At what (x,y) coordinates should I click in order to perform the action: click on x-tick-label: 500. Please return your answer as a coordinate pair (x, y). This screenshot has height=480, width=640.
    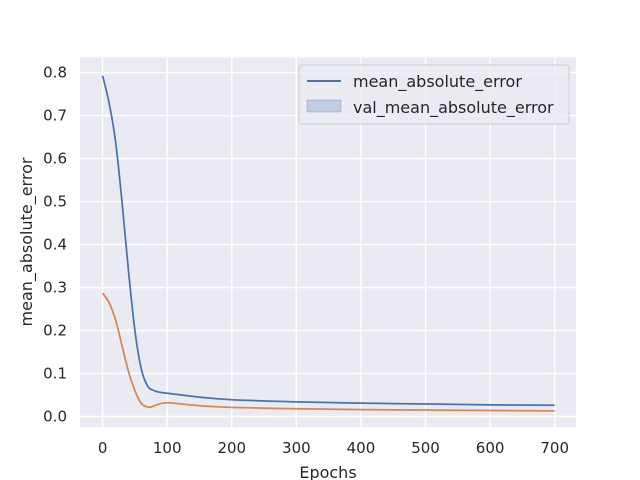
    Looking at the image, I should click on (425, 448).